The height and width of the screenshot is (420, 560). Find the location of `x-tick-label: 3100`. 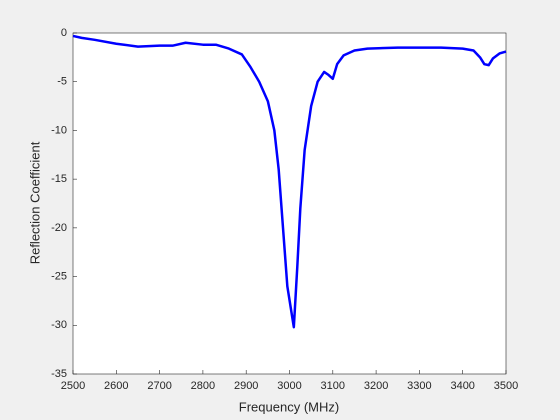

x-tick-label: 3100 is located at coordinates (333, 386).